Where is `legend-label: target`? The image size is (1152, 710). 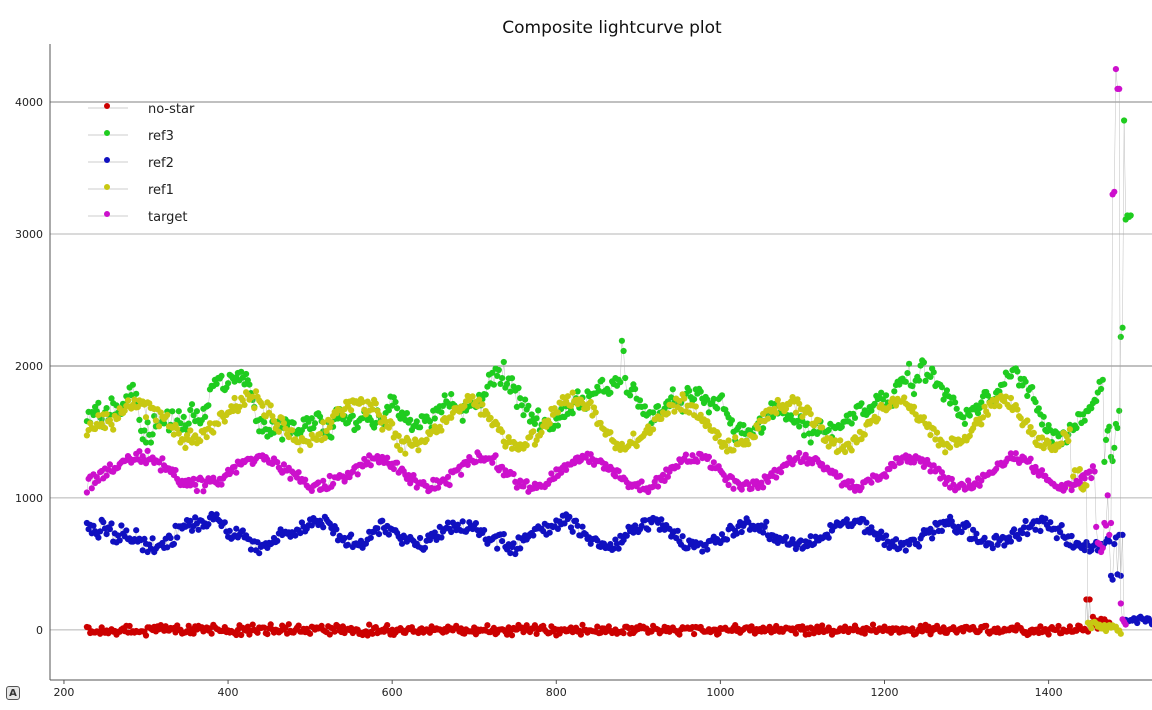
legend-label: target is located at coordinates (168, 217).